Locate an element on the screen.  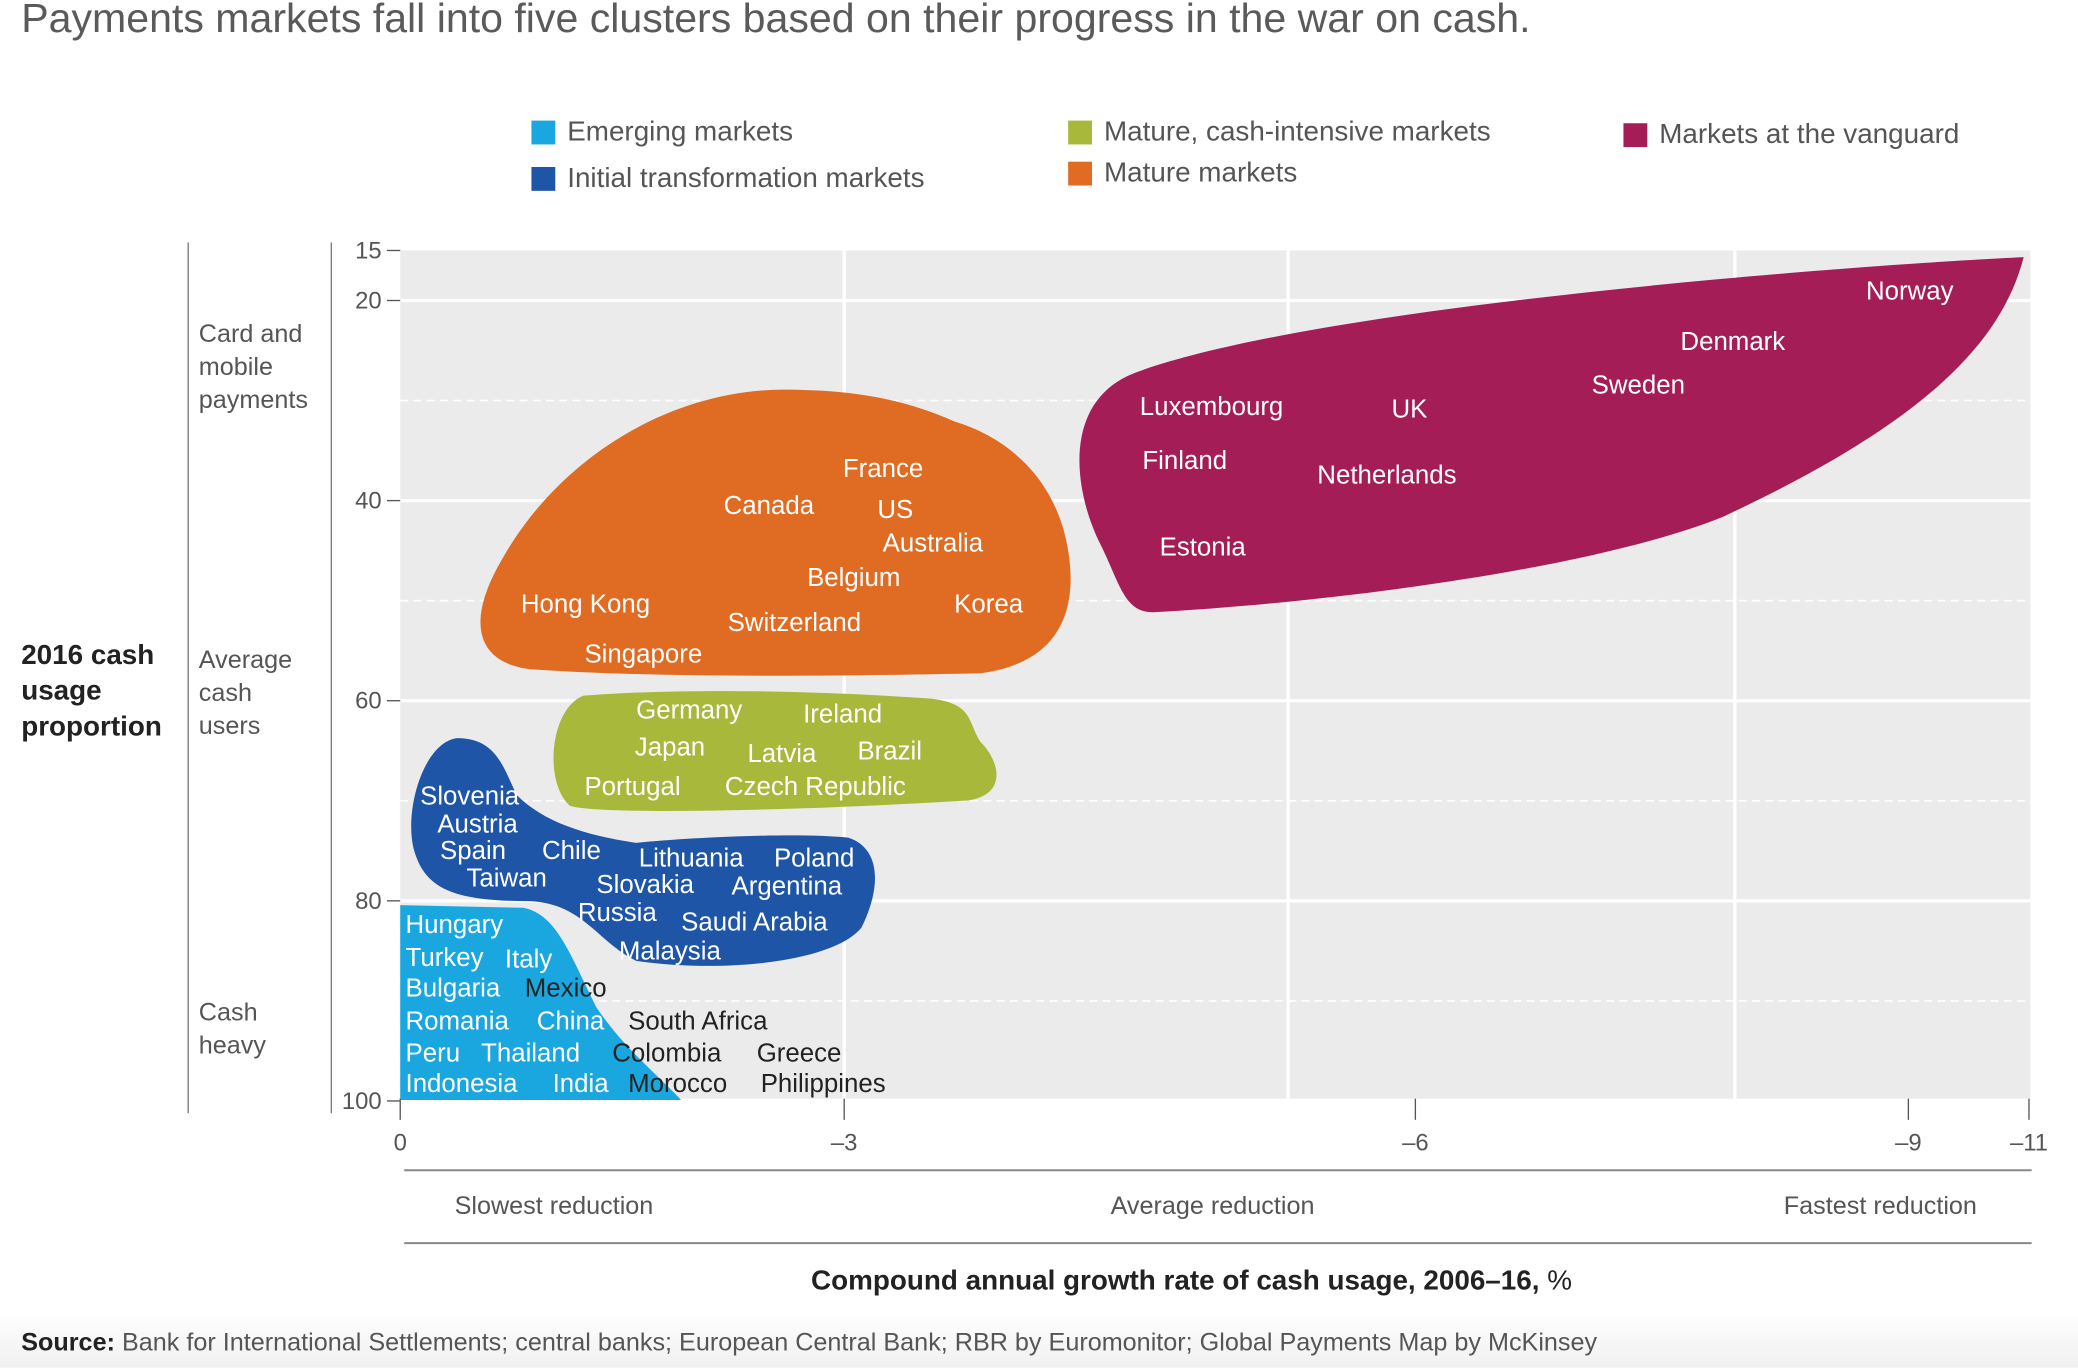
country-label: Morocco is located at coordinates (677, 1084).